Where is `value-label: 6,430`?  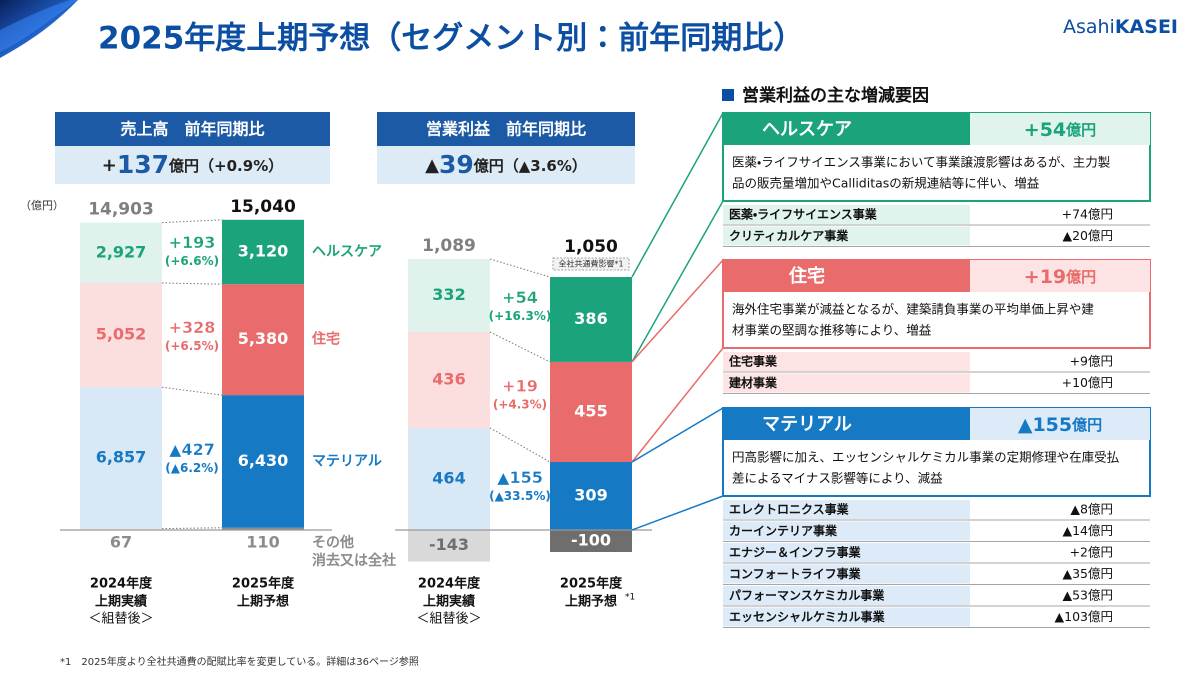
value-label: 6,430 is located at coordinates (263, 460).